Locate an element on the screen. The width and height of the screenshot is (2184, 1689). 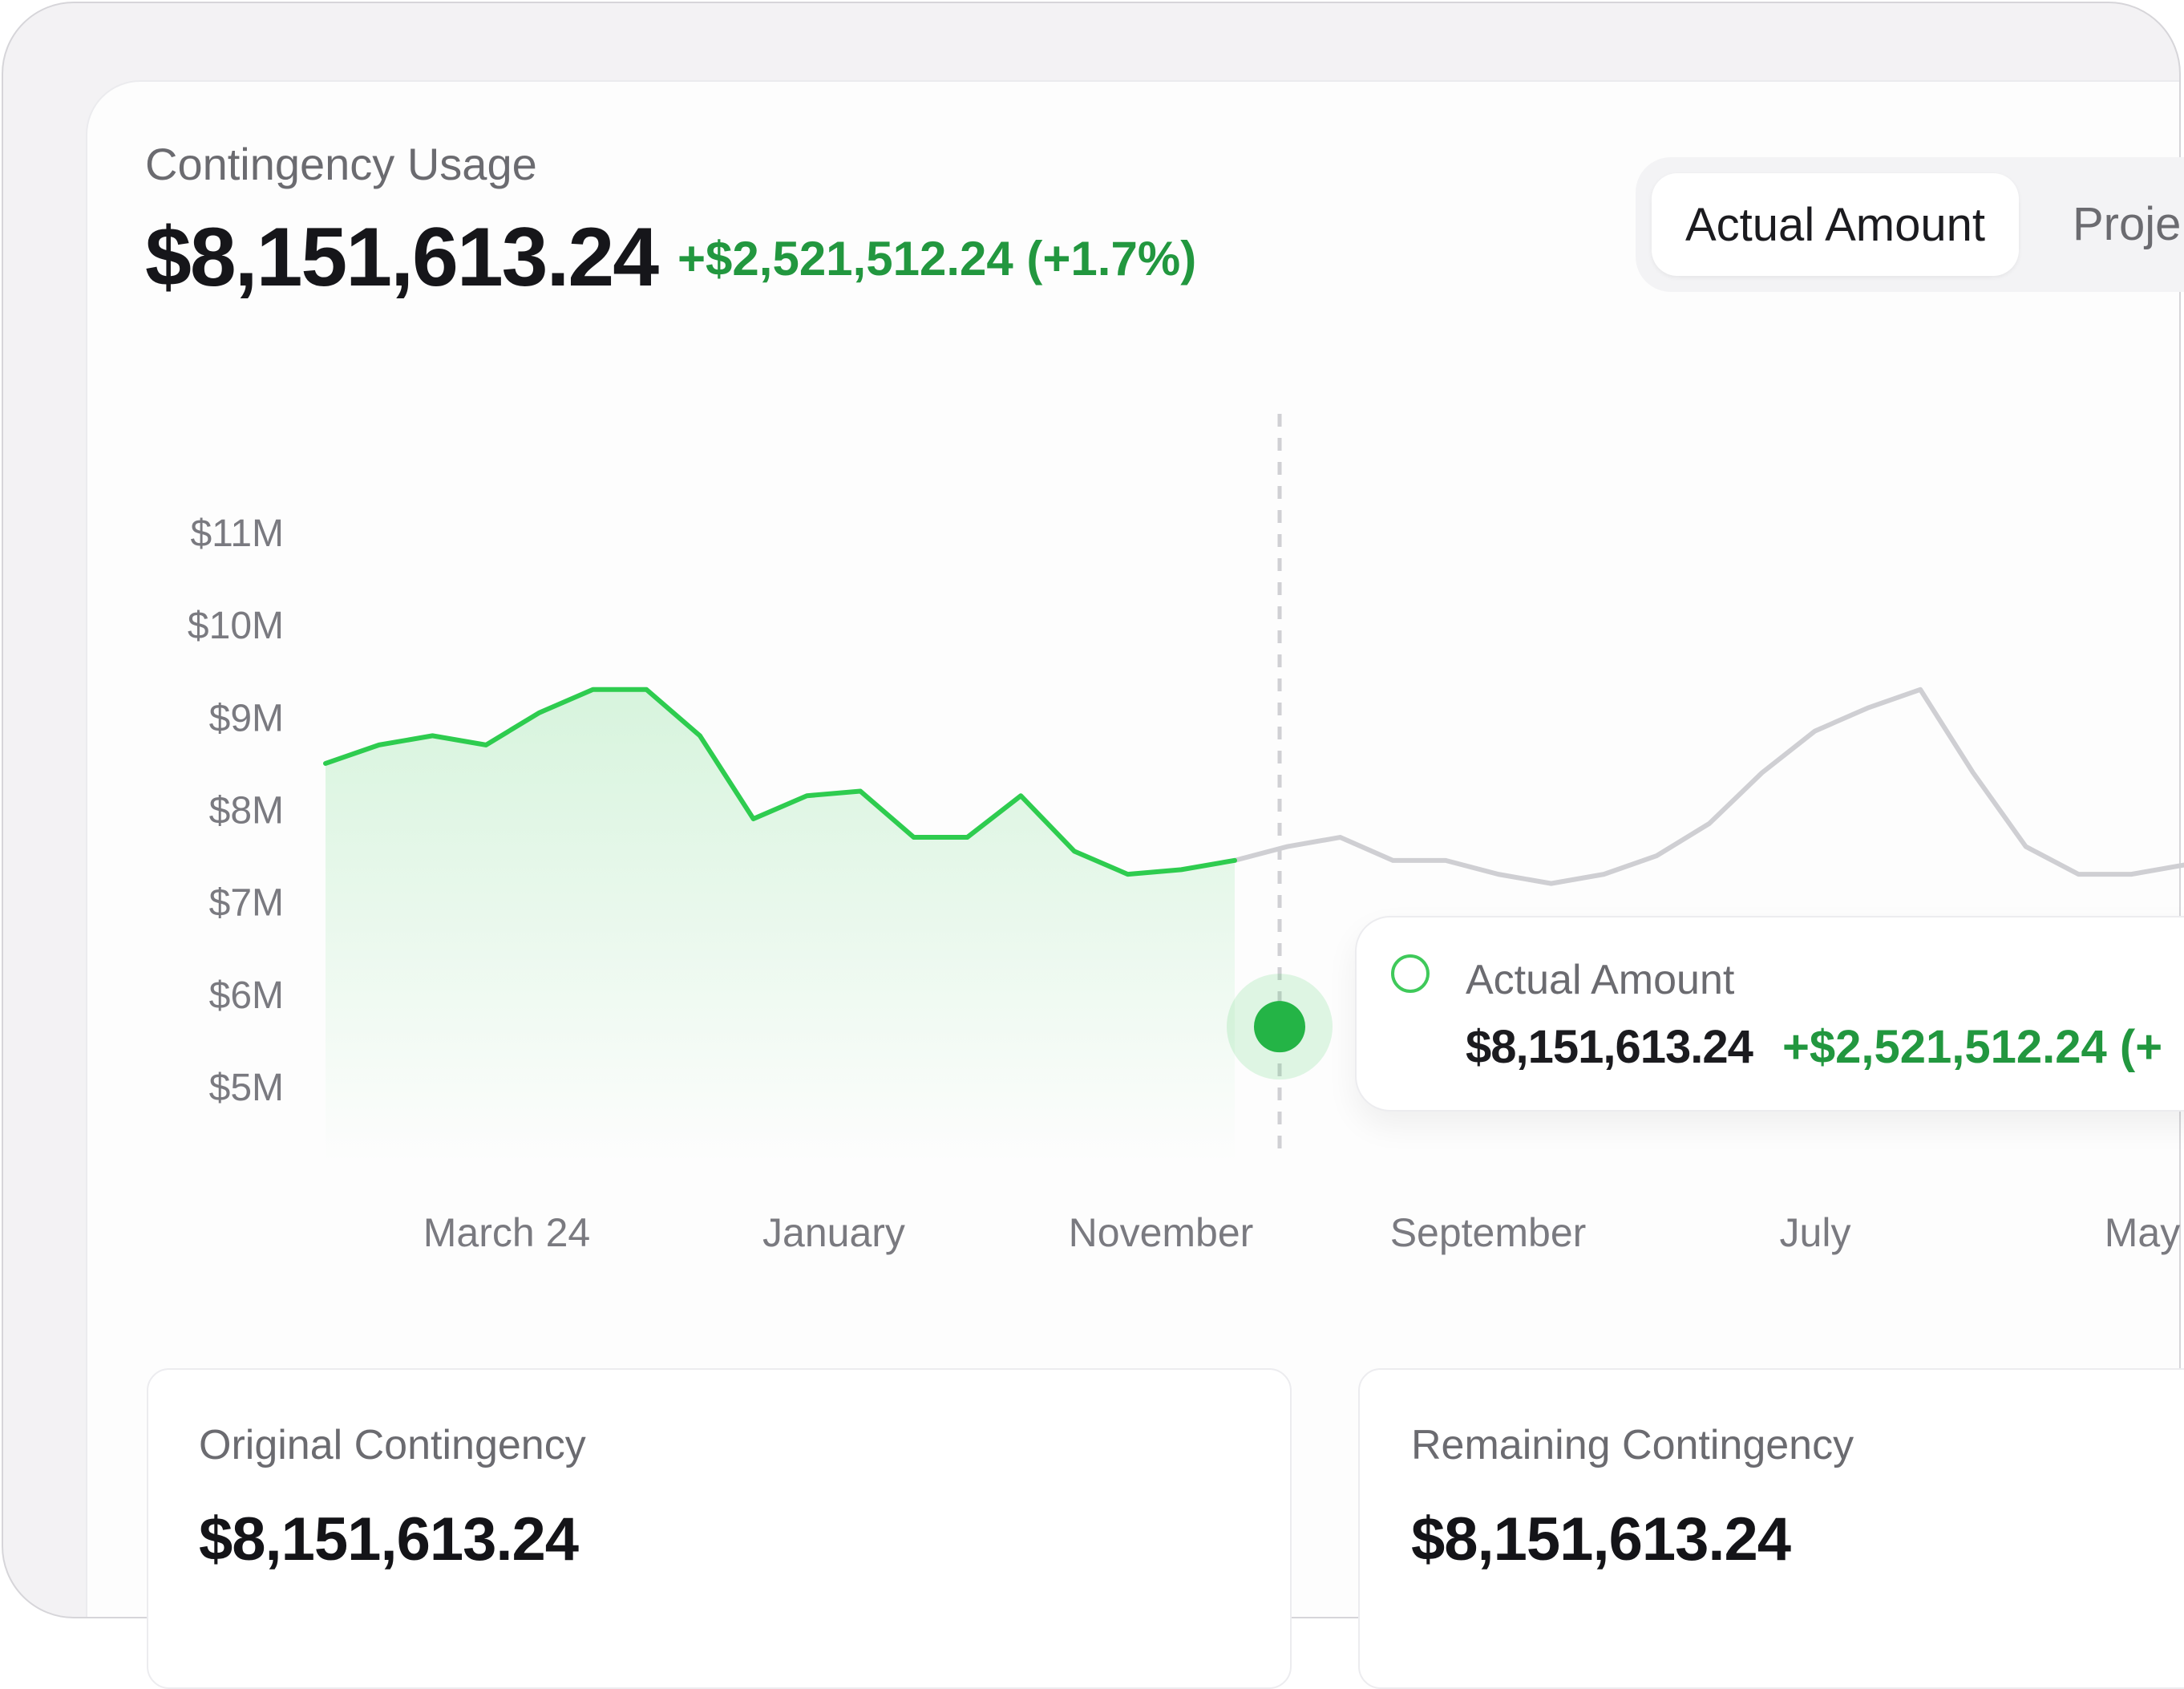
original-contingency-value: $8,151,613.24 is located at coordinates (389, 1539).